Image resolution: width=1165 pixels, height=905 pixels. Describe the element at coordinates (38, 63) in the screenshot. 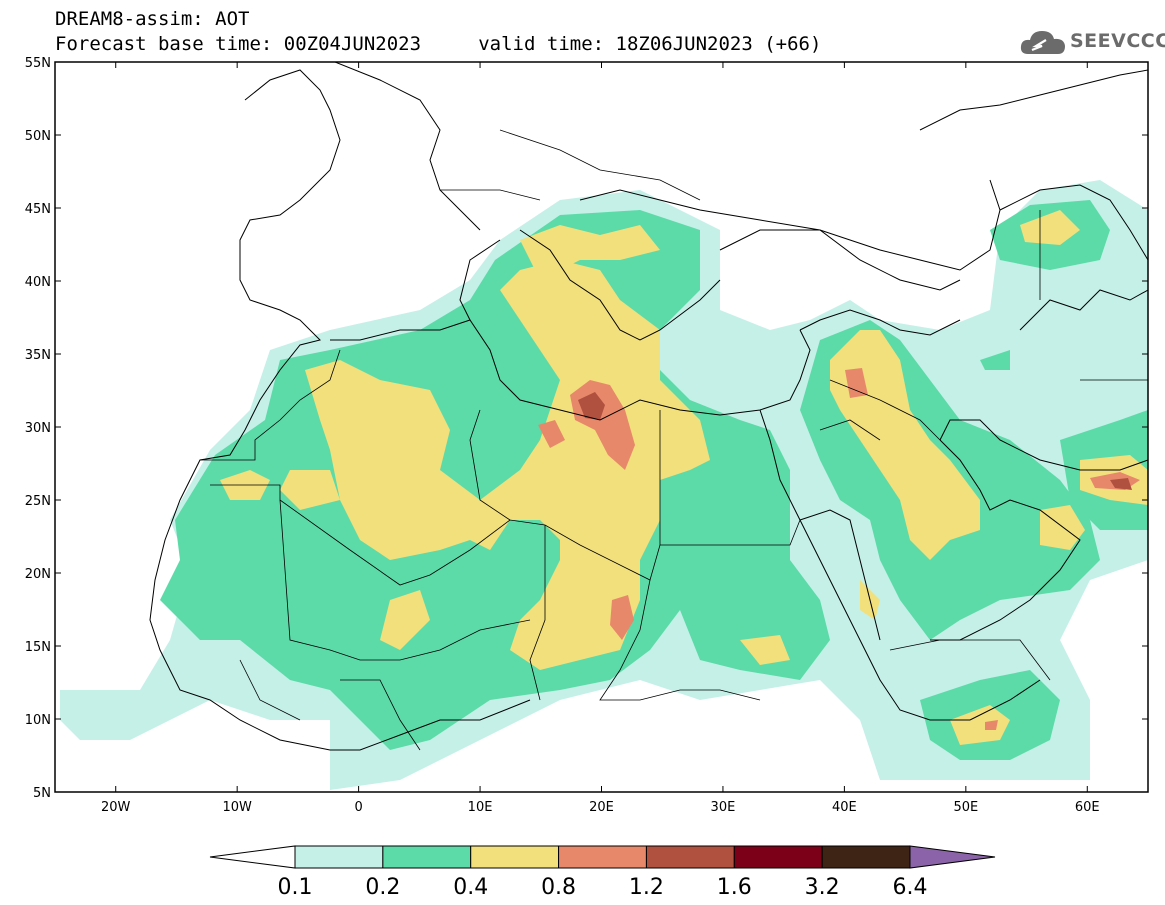

I see `lat-tick-label: 55N` at that location.